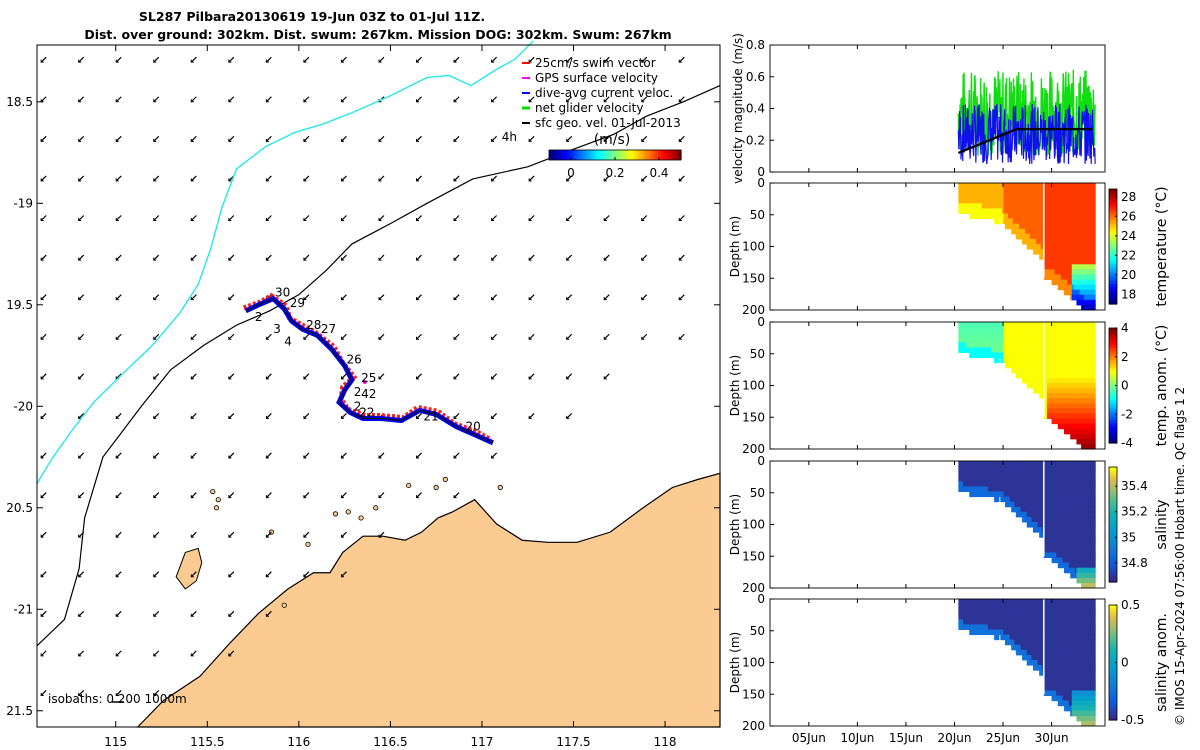 The image size is (1200, 750). What do you see at coordinates (604, 93) in the screenshot?
I see `legend-label: dive-avg current veloc.` at bounding box center [604, 93].